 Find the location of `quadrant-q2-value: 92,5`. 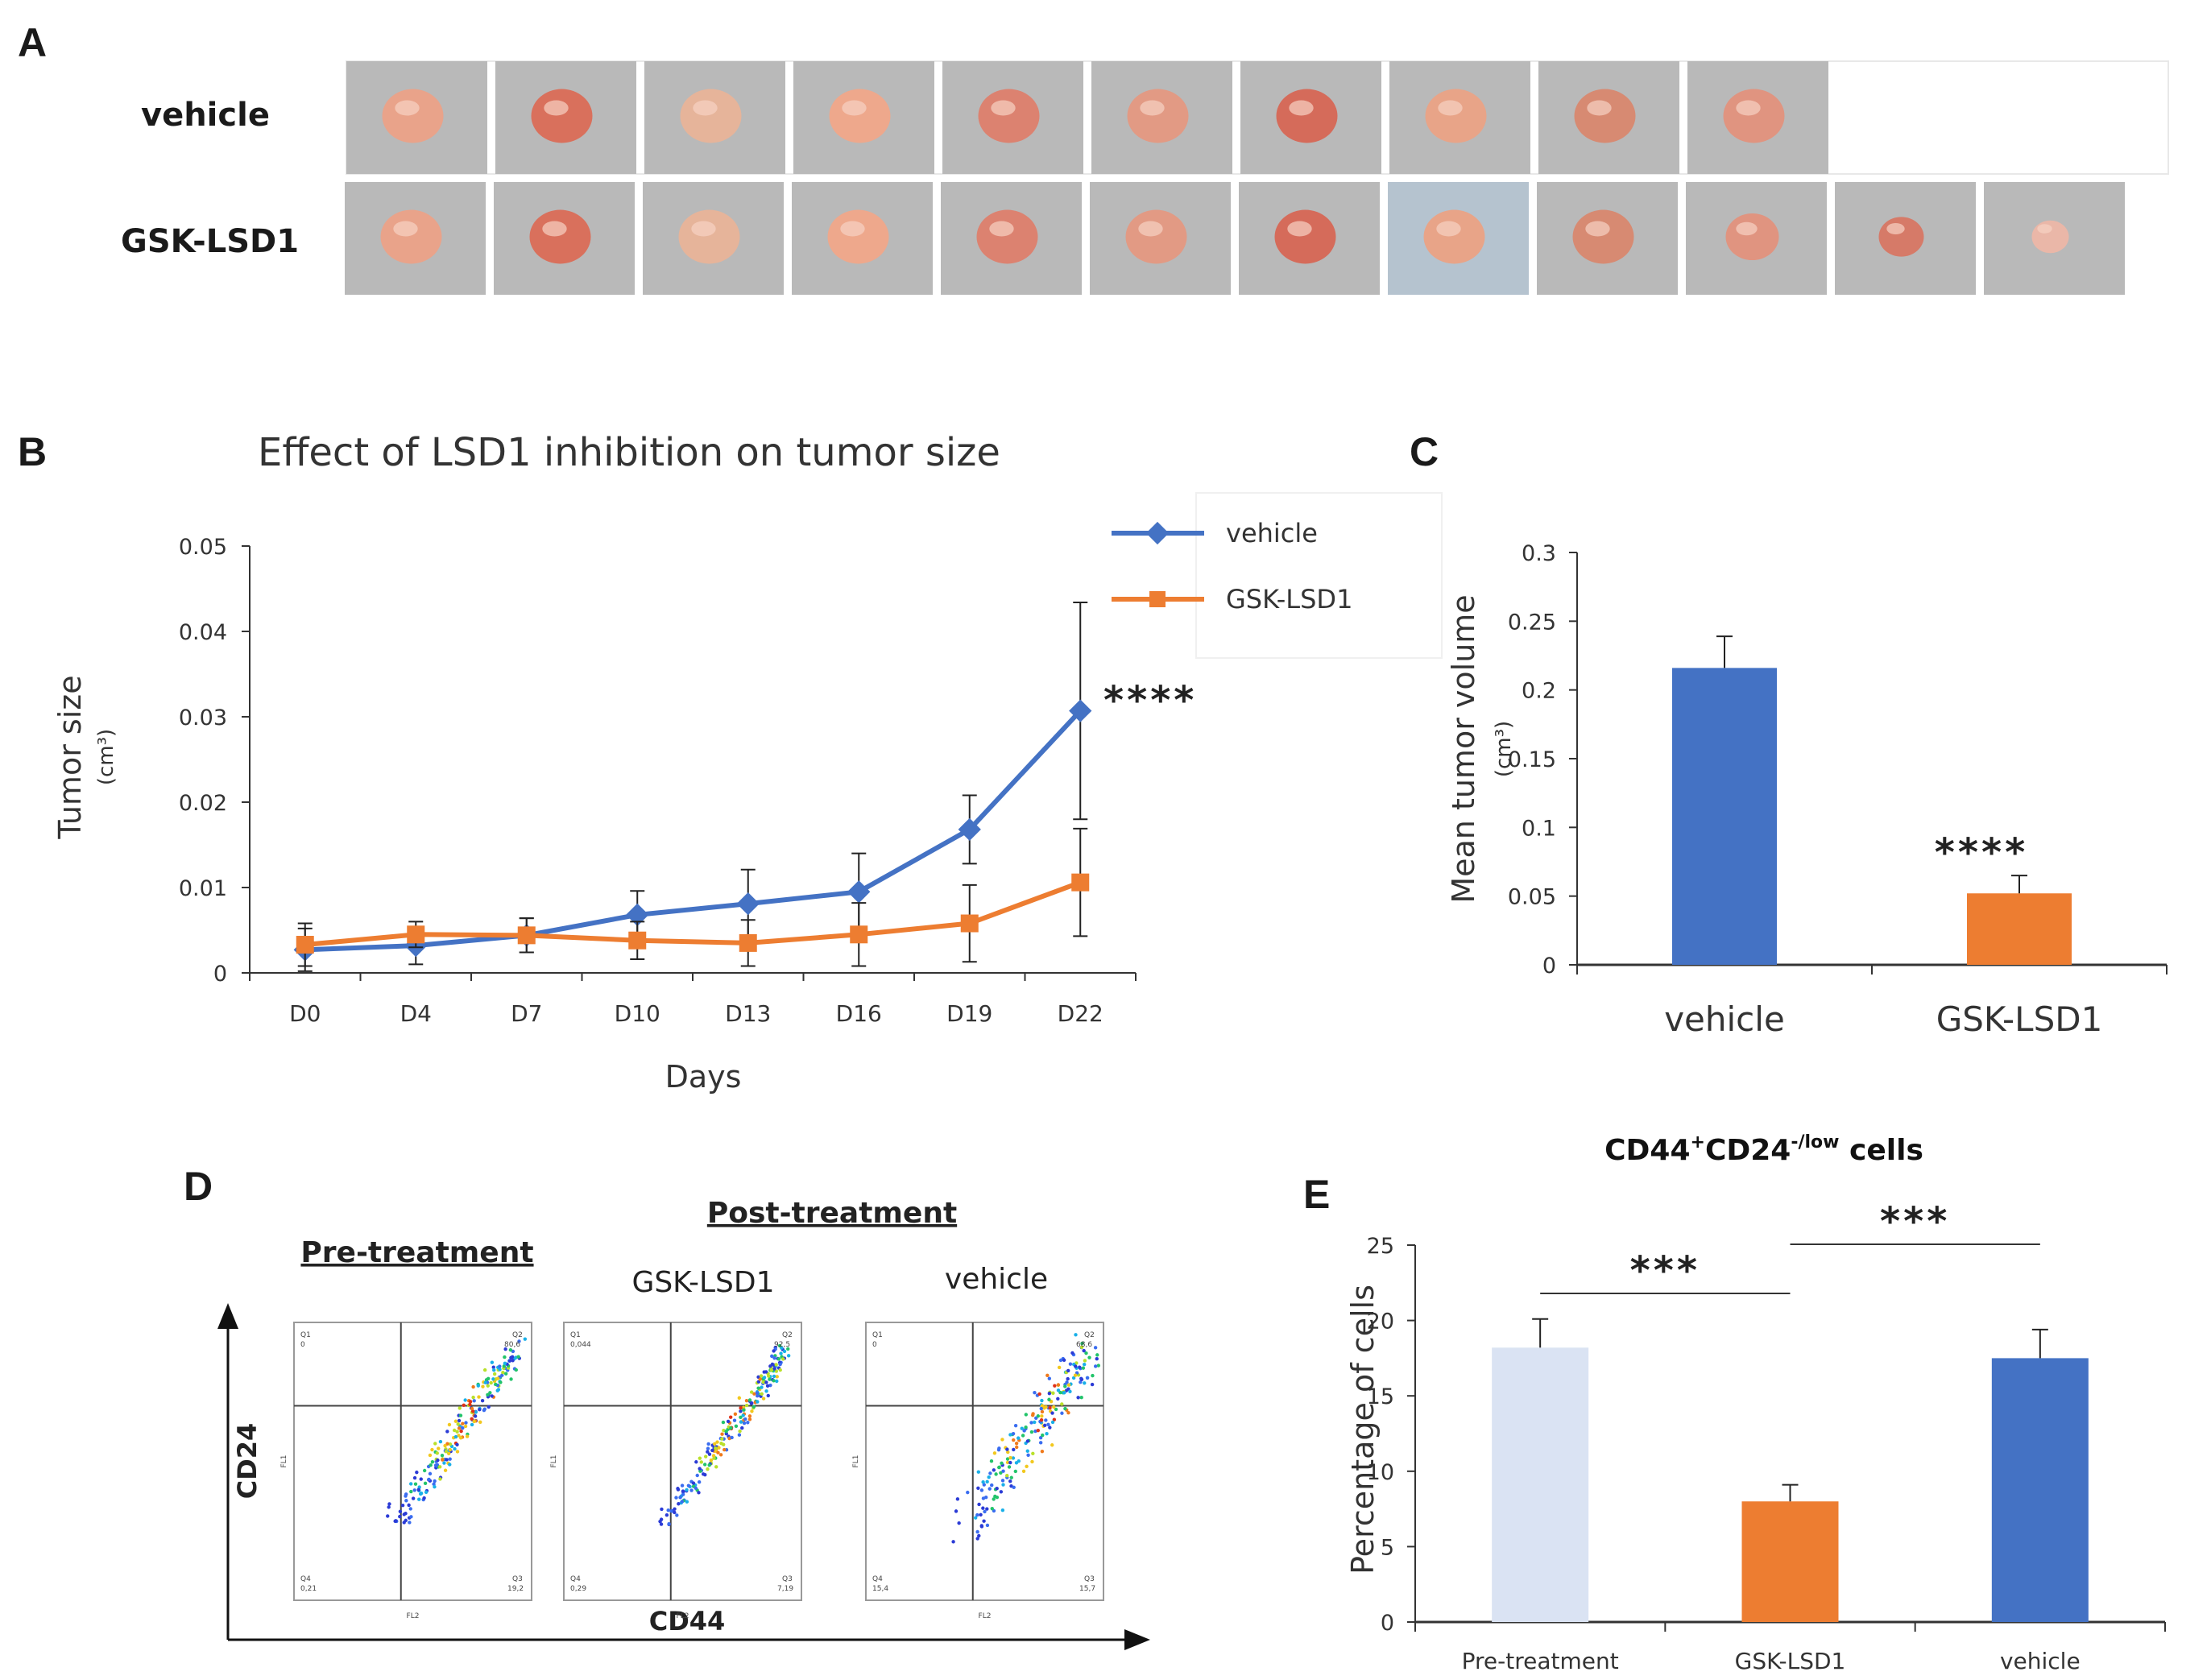

quadrant-q2-value: 92,5 is located at coordinates (782, 1345).